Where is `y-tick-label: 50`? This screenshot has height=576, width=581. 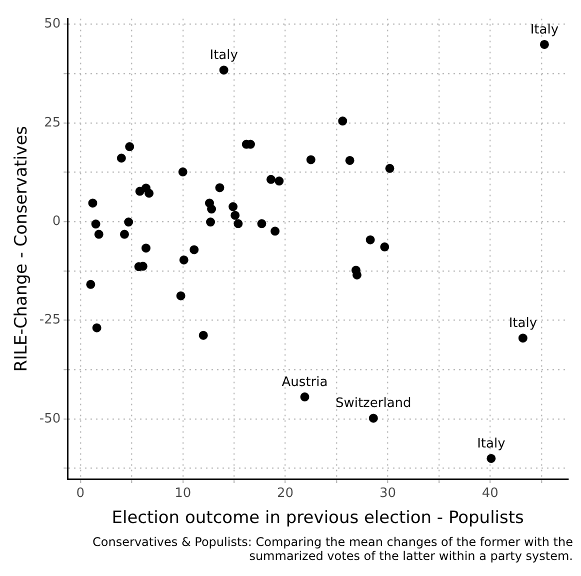
y-tick-label: 50 is located at coordinates (52, 24).